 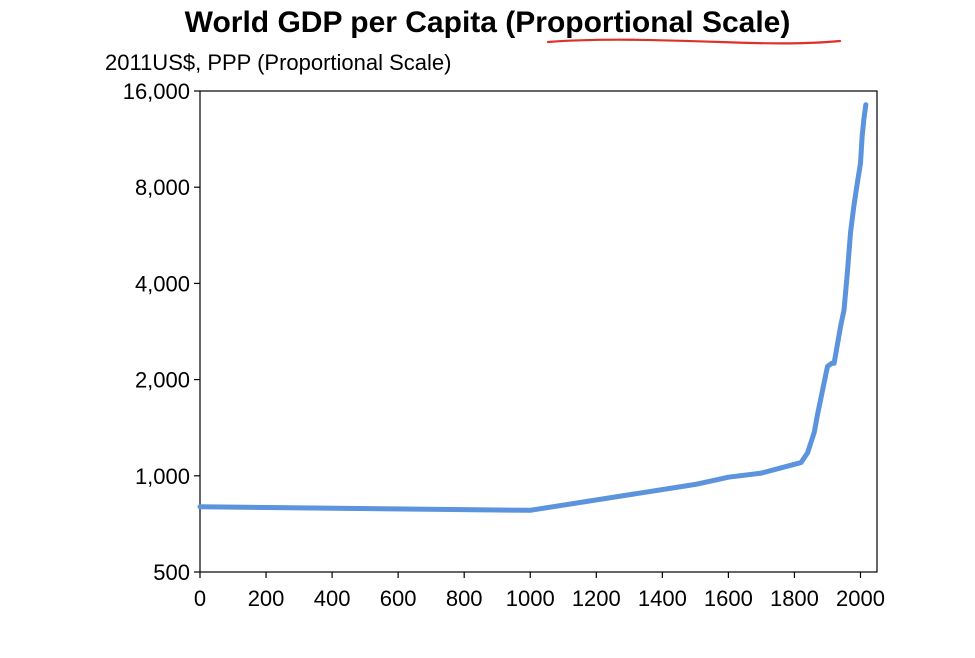 I want to click on x-tick-label: 600, so click(x=398, y=598).